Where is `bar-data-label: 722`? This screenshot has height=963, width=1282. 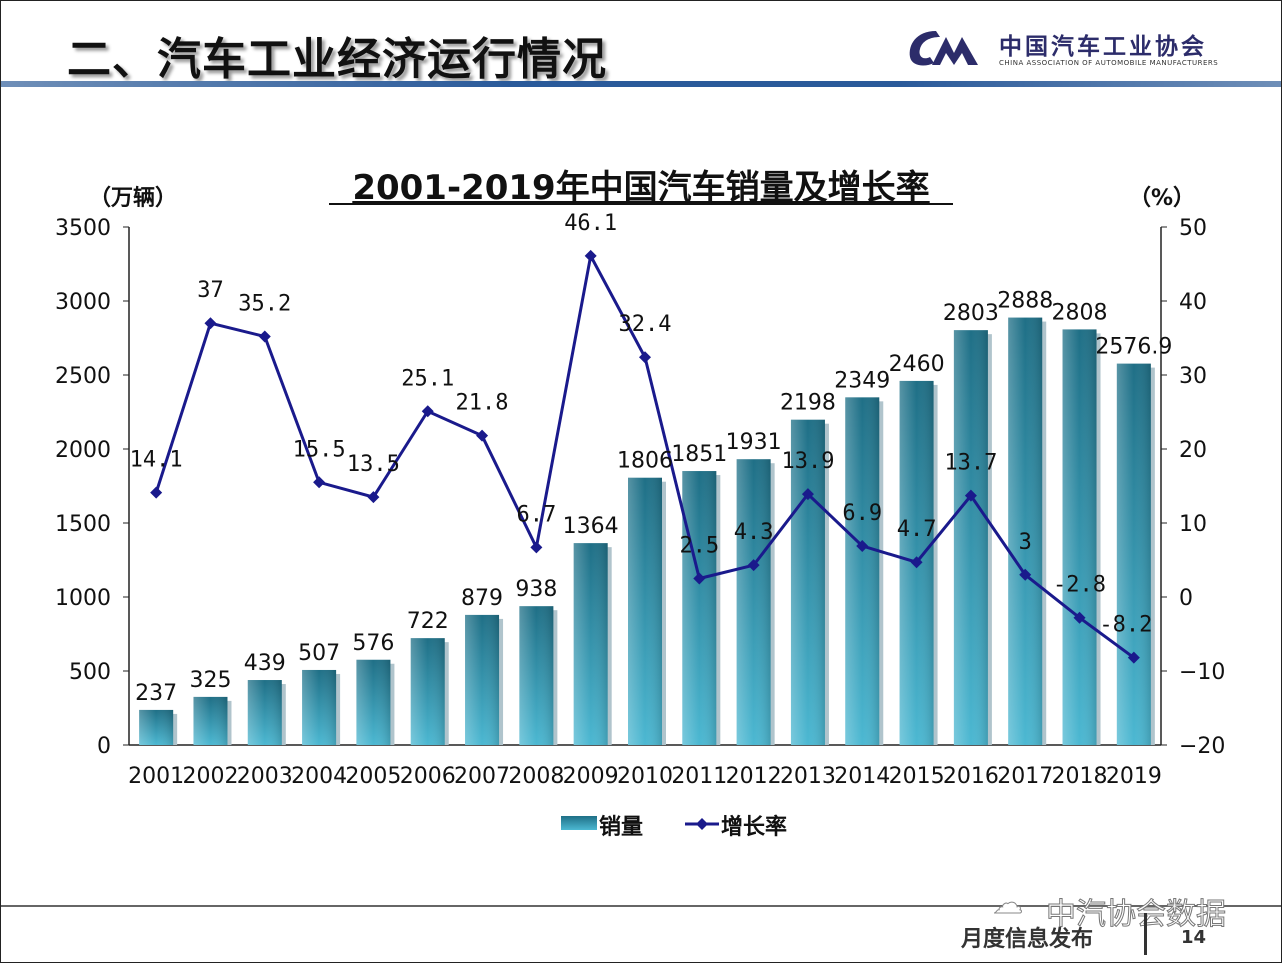 bar-data-label: 722 is located at coordinates (428, 621).